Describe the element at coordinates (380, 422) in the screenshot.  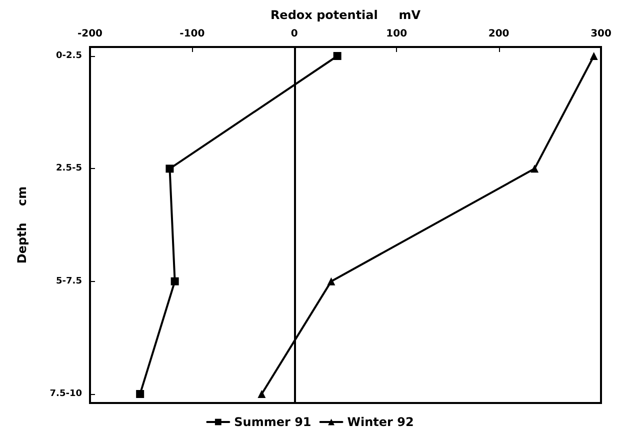
I see `legend-label: Winter 92` at that location.